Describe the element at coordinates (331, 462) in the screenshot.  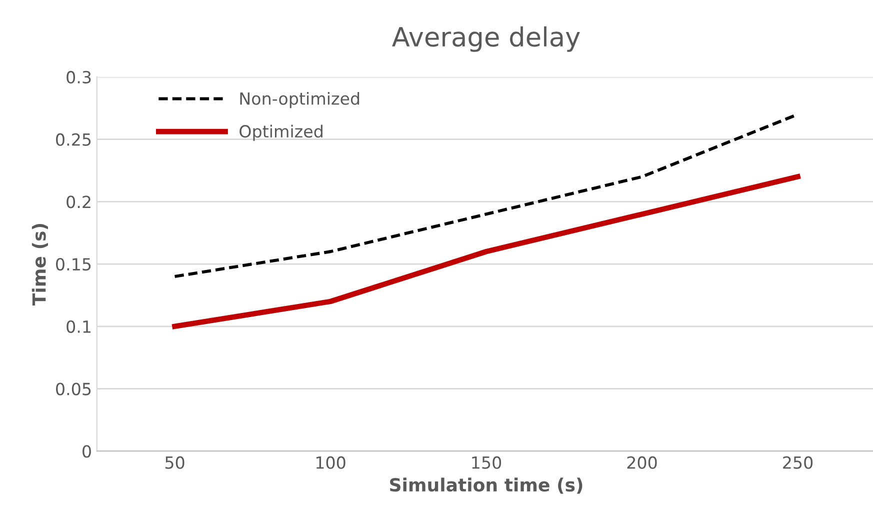
I see `x-tick-label: 100` at that location.